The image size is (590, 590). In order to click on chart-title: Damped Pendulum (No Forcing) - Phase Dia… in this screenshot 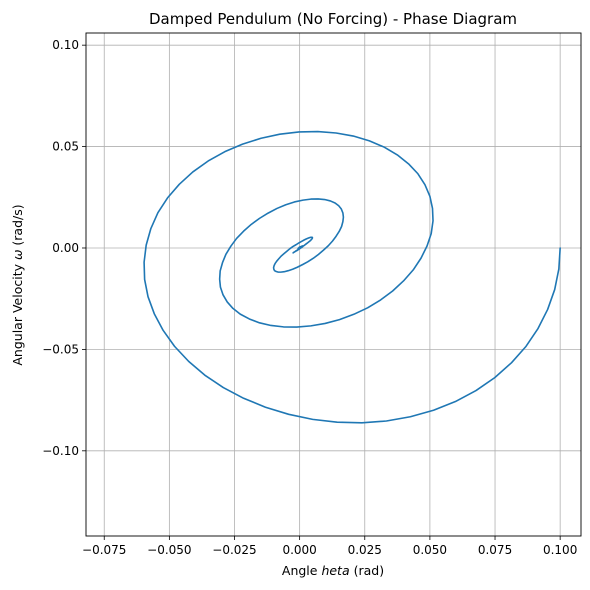, I will do `click(333, 19)`.